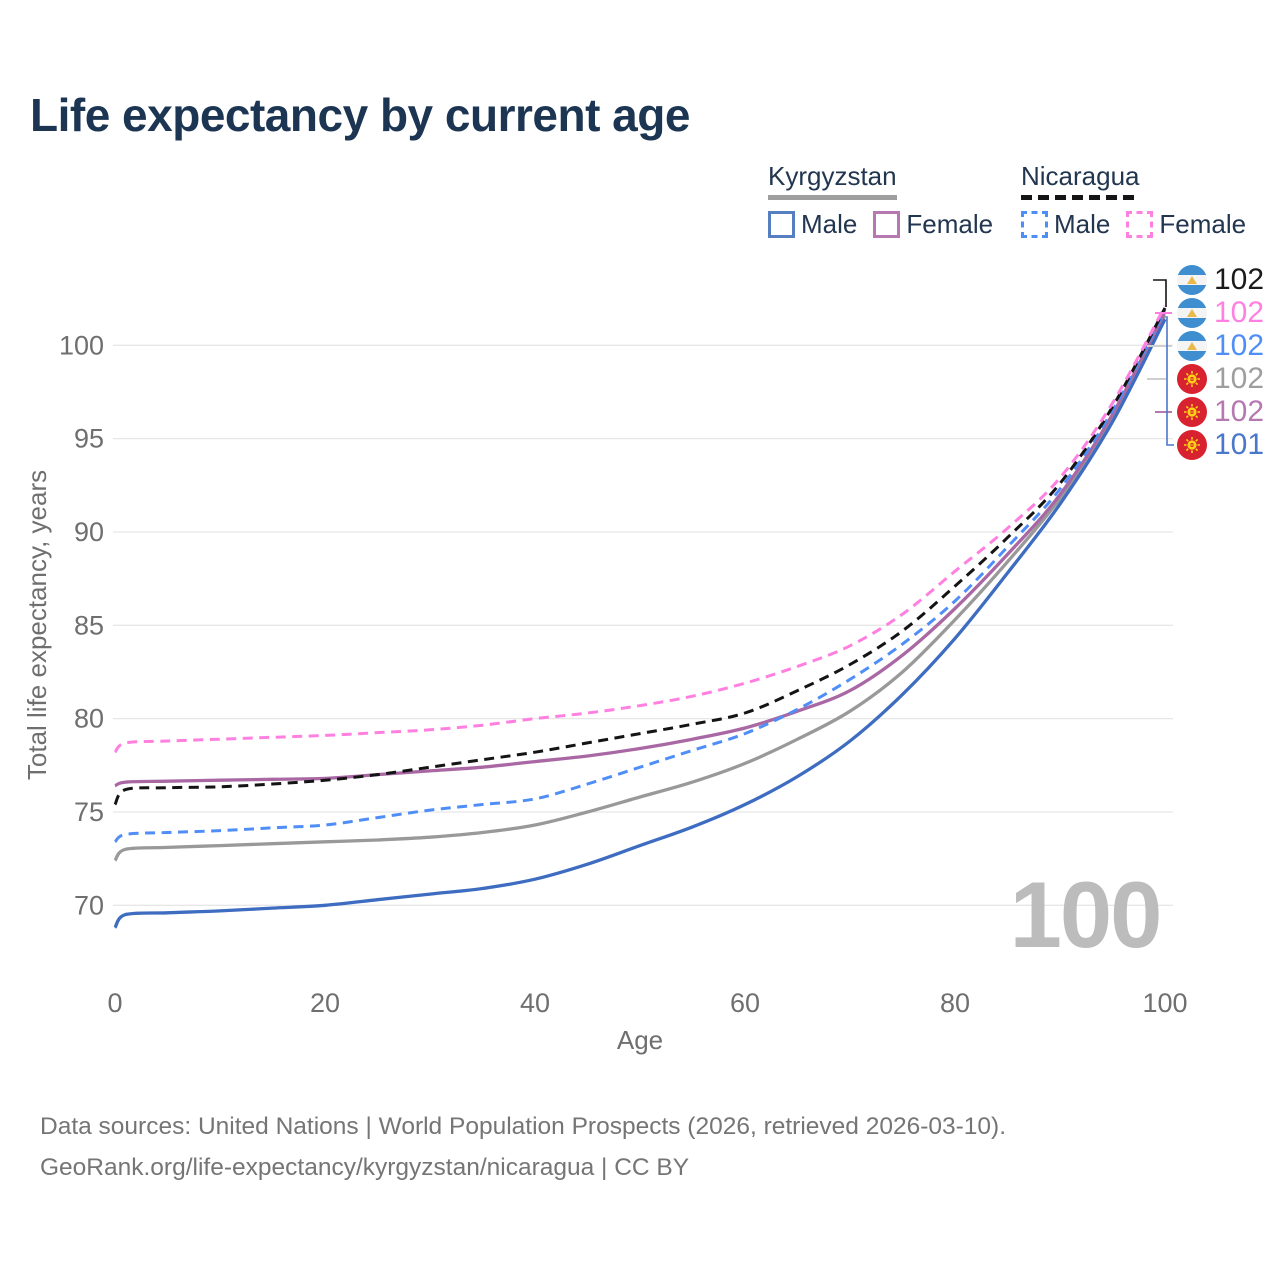  What do you see at coordinates (37, 625) in the screenshot?
I see `y-axis-title: Total life expectancy, years` at bounding box center [37, 625].